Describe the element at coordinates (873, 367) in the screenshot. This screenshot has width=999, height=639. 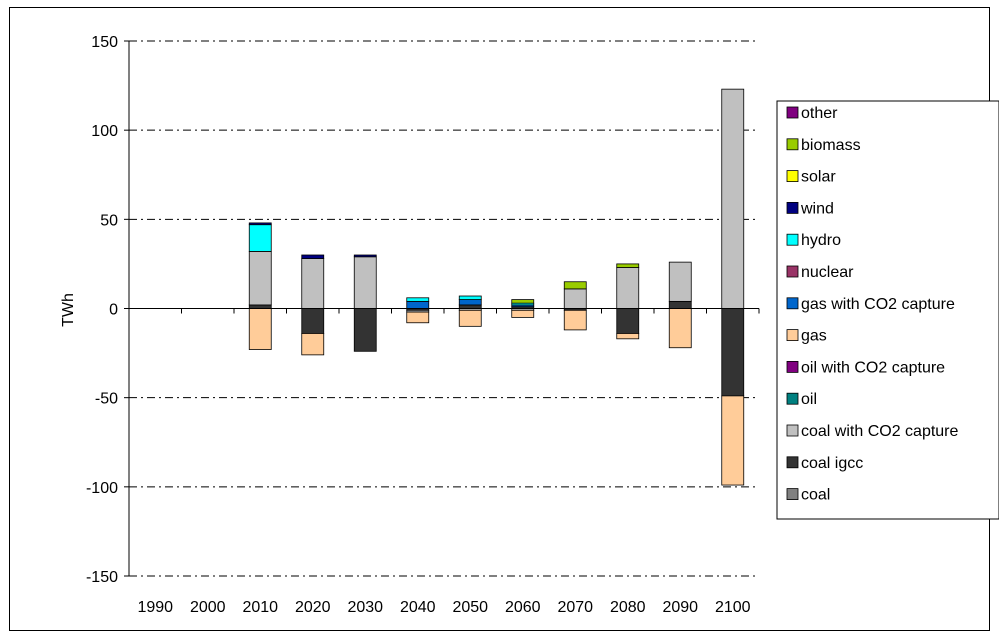
I see `legend-label: oil with CO2 capture` at that location.